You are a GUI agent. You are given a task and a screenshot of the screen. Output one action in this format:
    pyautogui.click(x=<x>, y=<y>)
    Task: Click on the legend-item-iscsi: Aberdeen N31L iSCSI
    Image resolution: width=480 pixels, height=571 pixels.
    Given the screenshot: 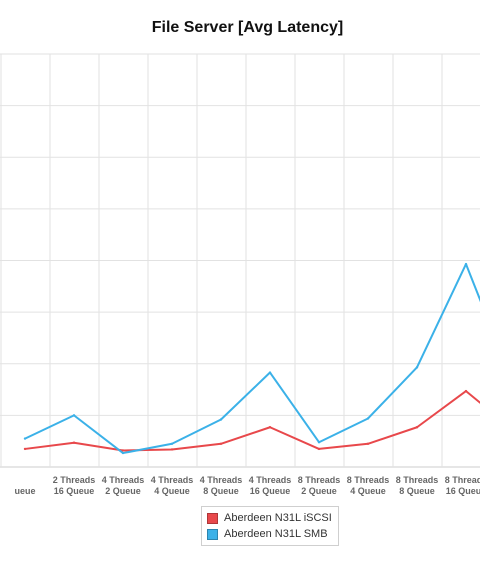 What is the action you would take?
    pyautogui.click(x=270, y=518)
    